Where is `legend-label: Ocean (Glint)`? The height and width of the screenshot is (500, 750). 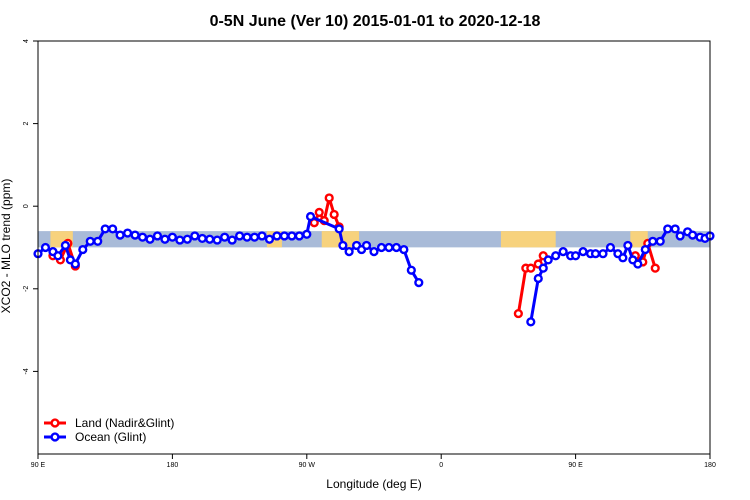 legend-label: Ocean (Glint) is located at coordinates (110, 437).